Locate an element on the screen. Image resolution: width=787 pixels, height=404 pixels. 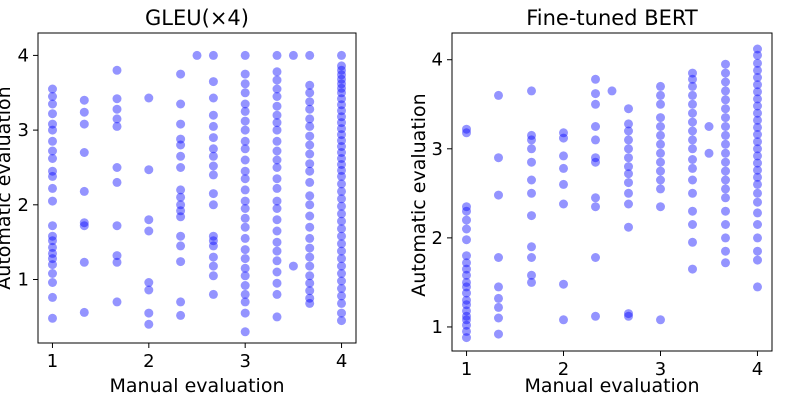
panel-bert-xlabel: Manual evaluation is located at coordinates (611, 386).